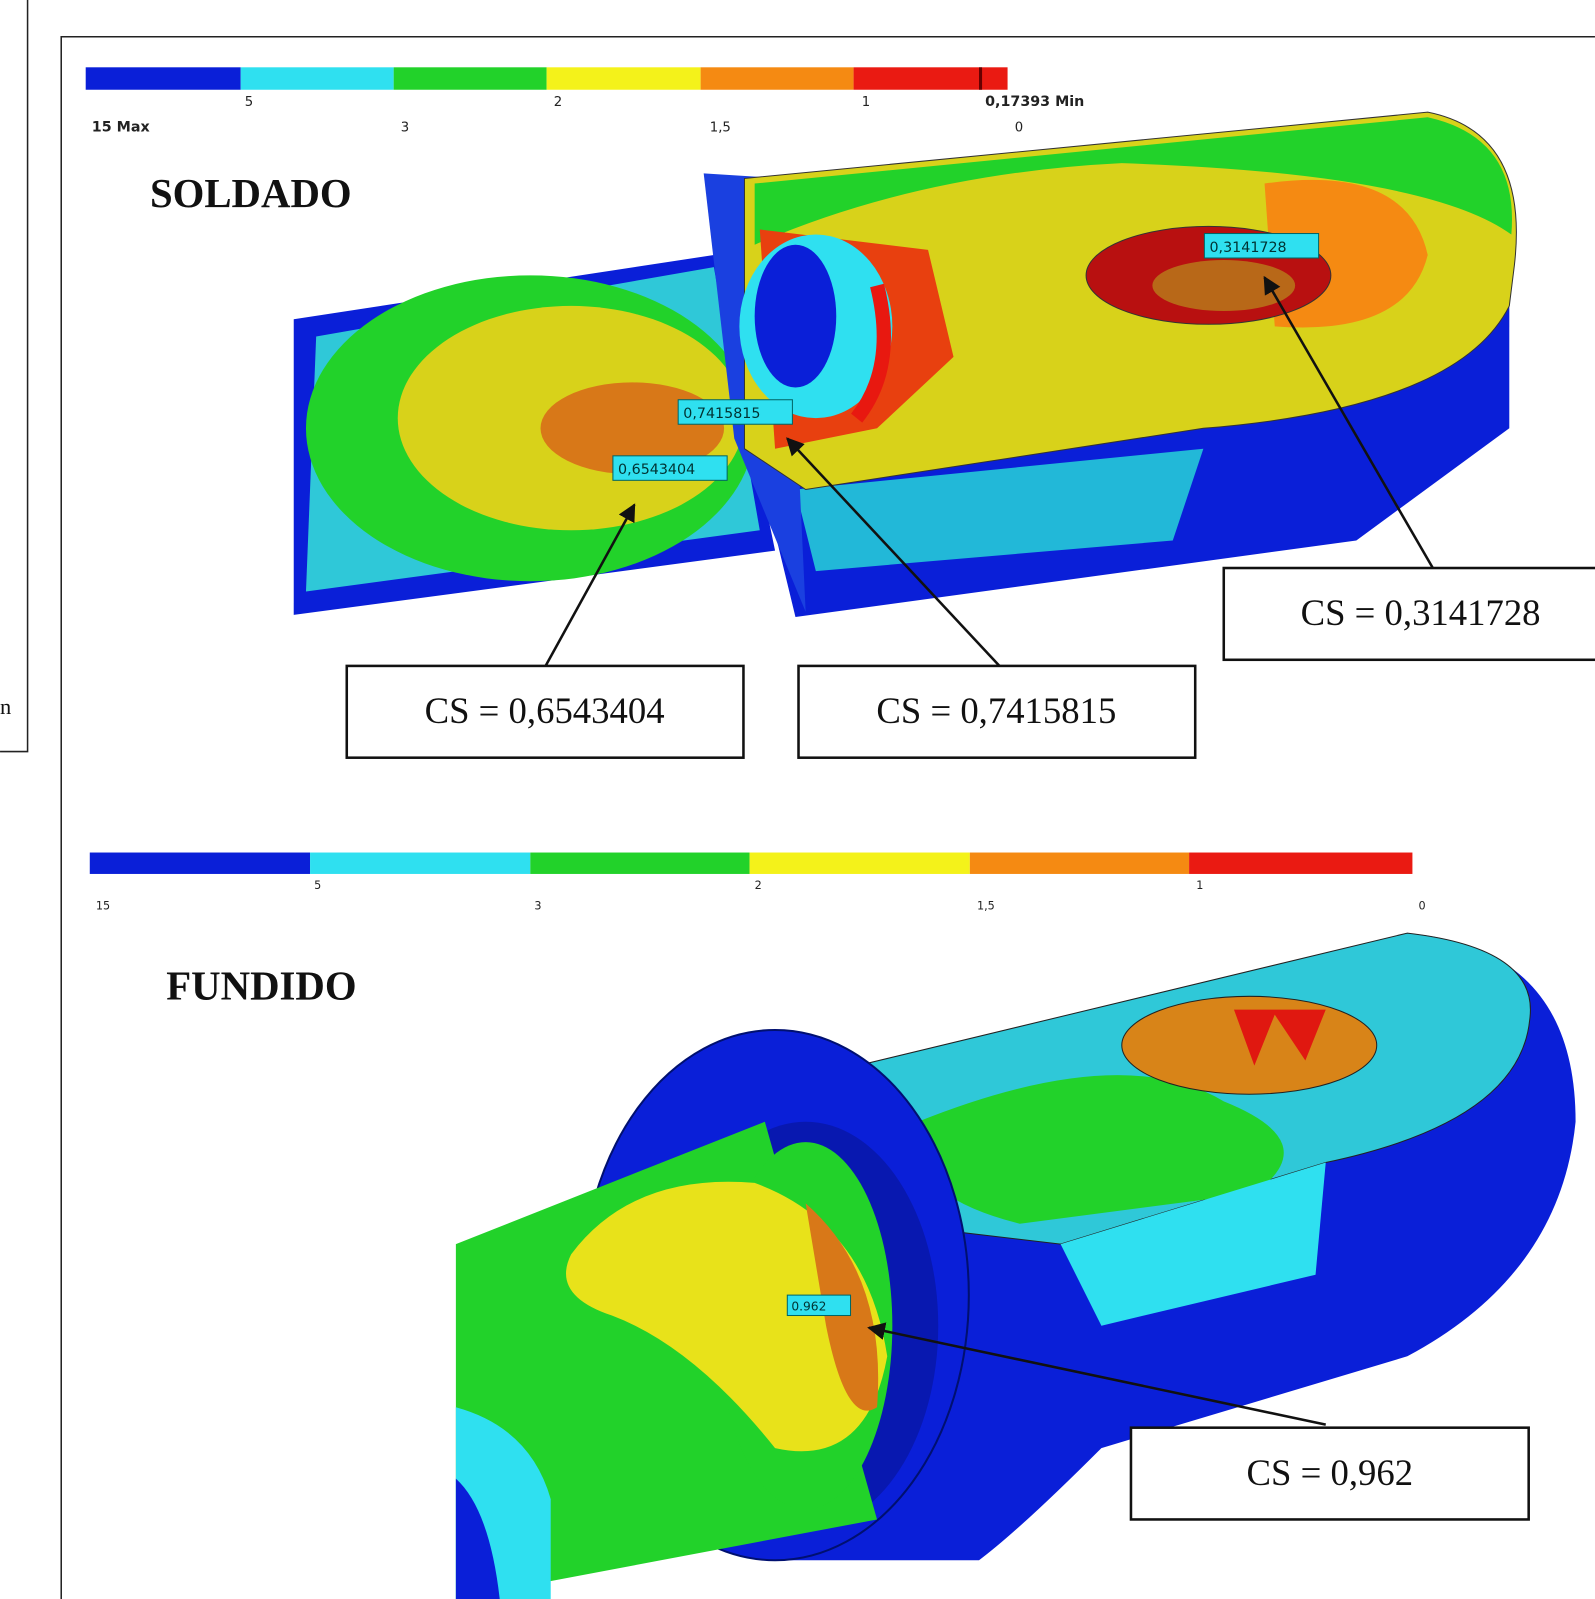 The height and width of the screenshot is (1599, 1595). I want to click on probe-label: 0,7415815, so click(721, 414).